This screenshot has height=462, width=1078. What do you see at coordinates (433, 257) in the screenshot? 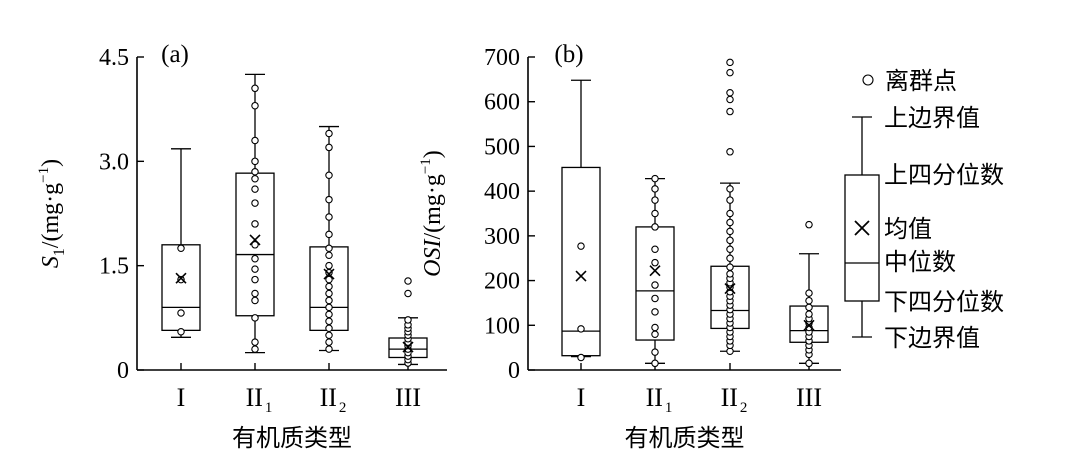
I see `y-axis-title-main: OSI` at bounding box center [433, 257].